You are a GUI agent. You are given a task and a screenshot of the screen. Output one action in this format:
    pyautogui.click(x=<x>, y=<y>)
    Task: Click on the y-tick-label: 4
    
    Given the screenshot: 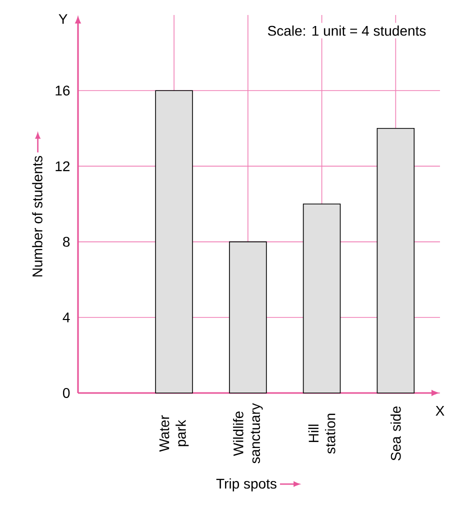 What is the action you would take?
    pyautogui.click(x=66, y=317)
    